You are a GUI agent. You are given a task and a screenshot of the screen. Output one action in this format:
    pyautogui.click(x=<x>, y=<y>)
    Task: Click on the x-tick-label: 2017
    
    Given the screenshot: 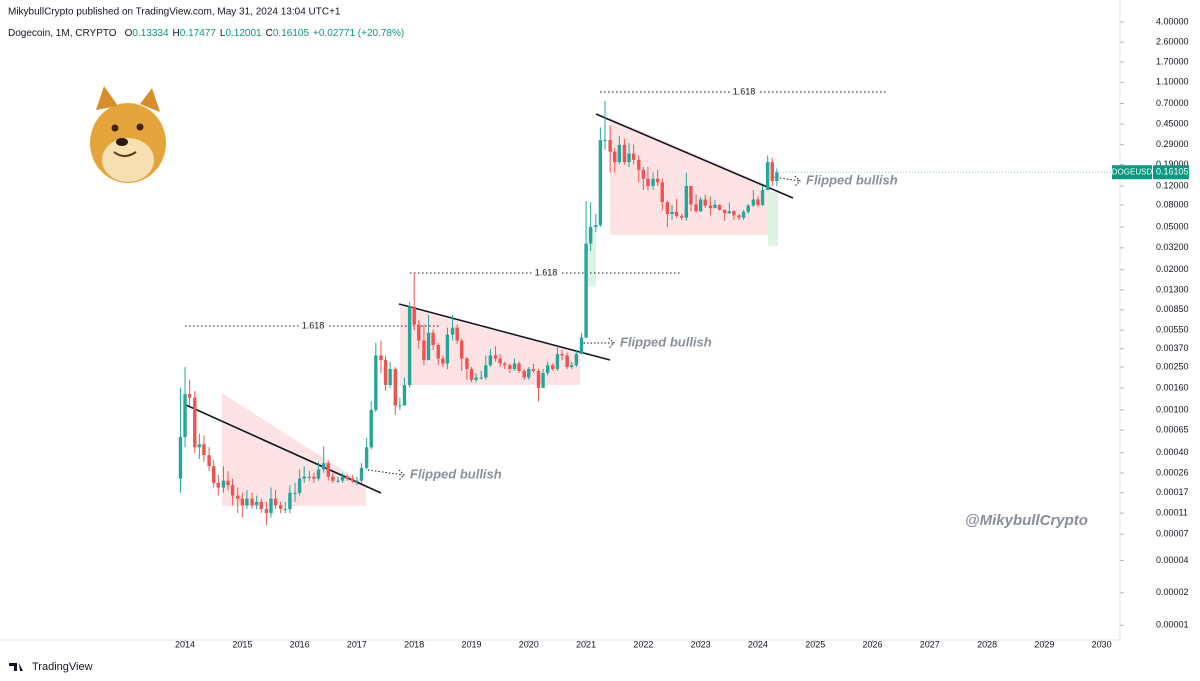 What is the action you would take?
    pyautogui.click(x=357, y=644)
    